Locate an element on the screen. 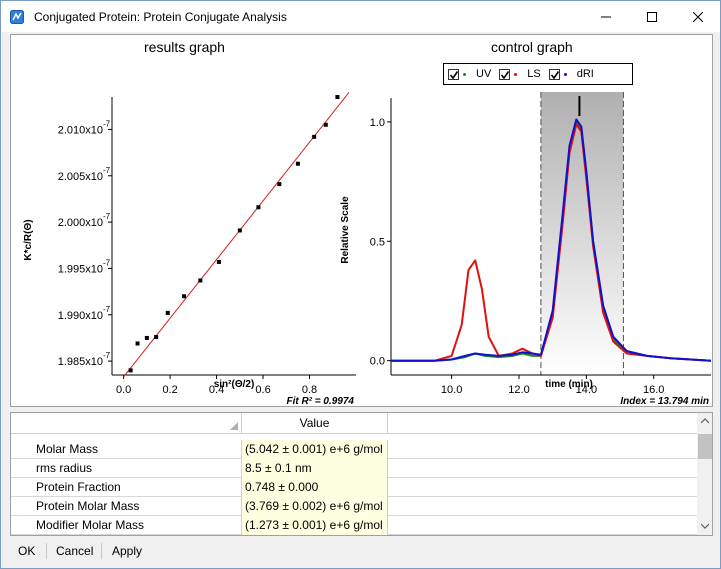  y-tick-label: 0.0 is located at coordinates (377, 362).